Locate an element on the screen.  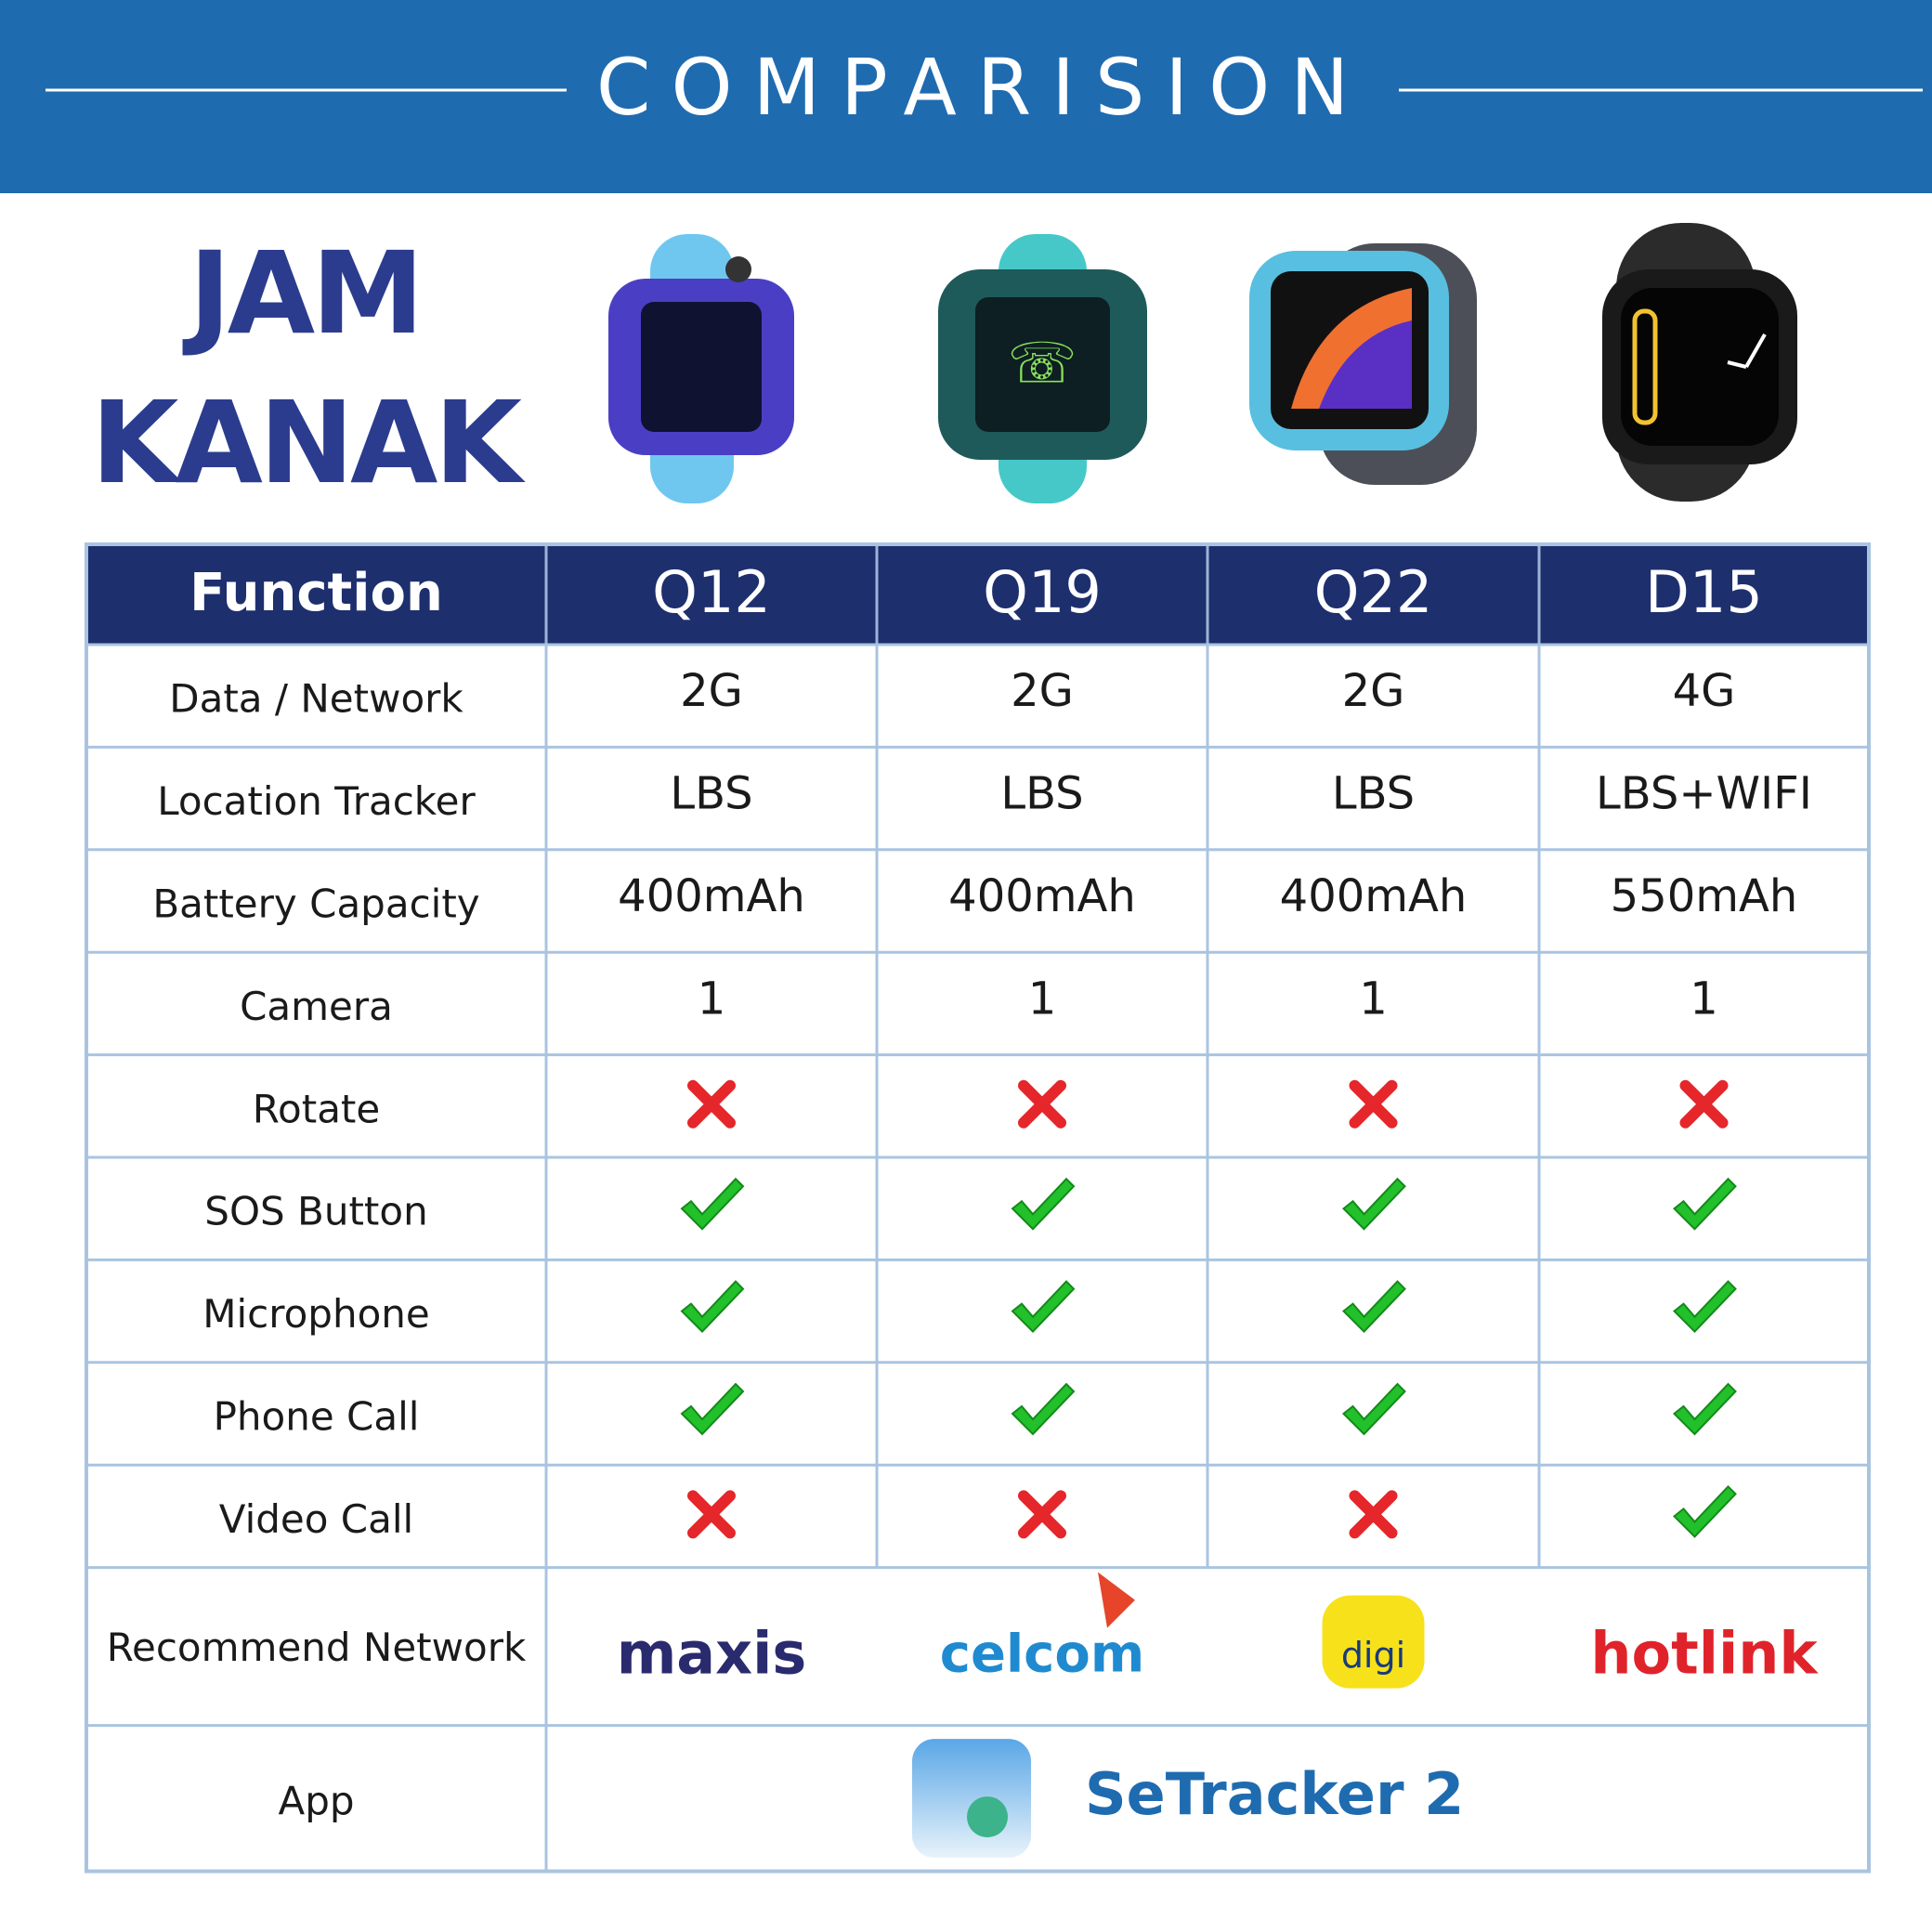
celcom-mark is located at coordinates (1116, 1600).